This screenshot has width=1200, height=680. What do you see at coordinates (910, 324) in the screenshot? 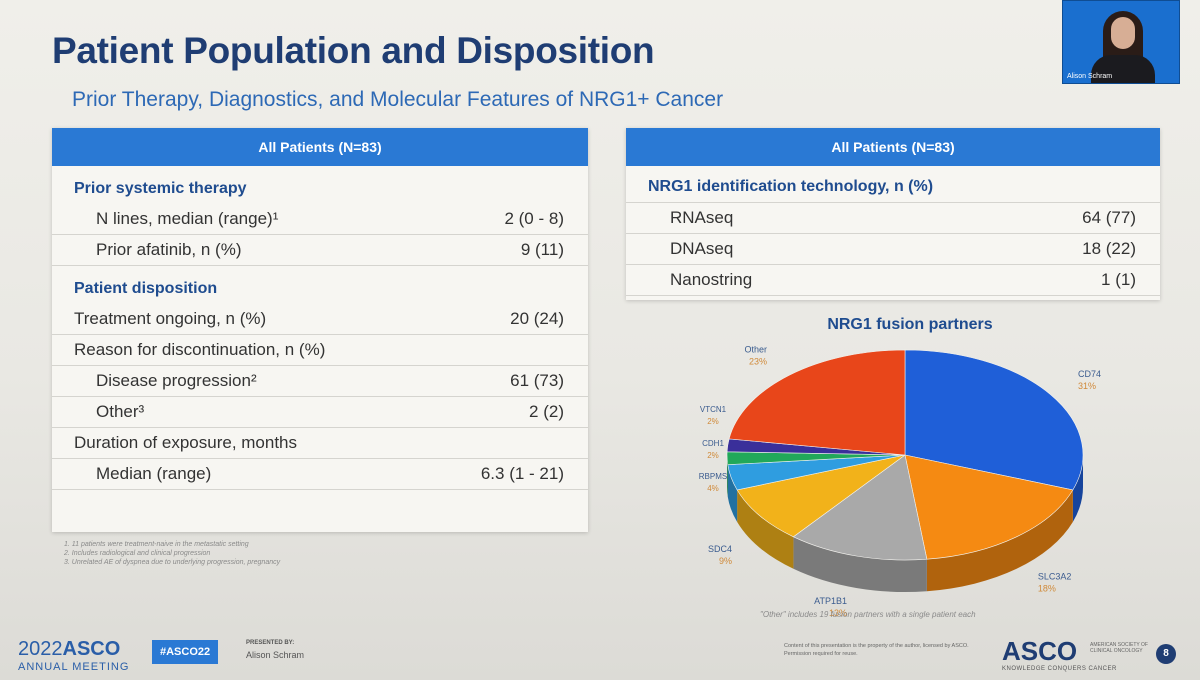
I see `pie-title: NRG1 fusion partners` at bounding box center [910, 324].